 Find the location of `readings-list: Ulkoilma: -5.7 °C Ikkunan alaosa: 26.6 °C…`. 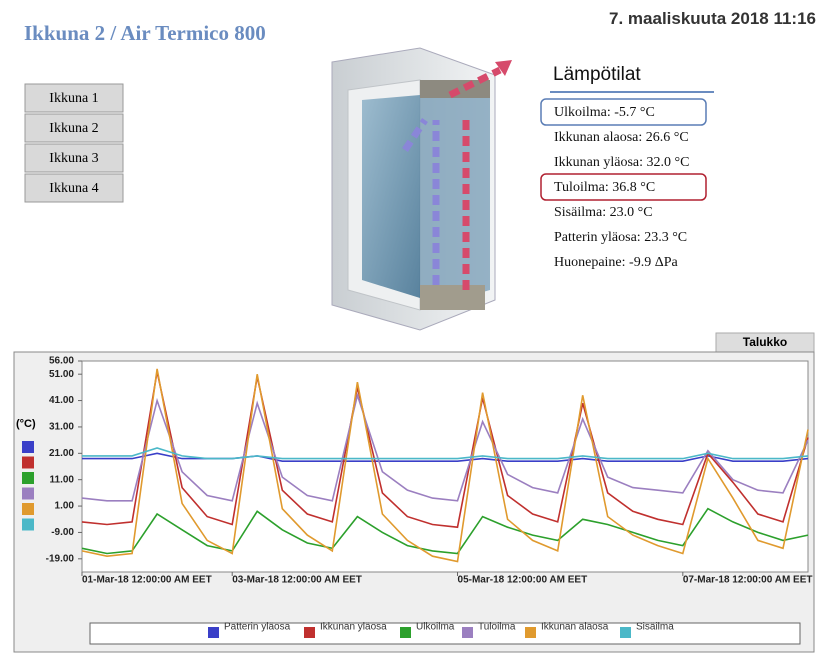

readings-list: Ulkoilma: -5.7 °C Ikkunan alaosa: 26.6 °C… is located at coordinates (621, 187).